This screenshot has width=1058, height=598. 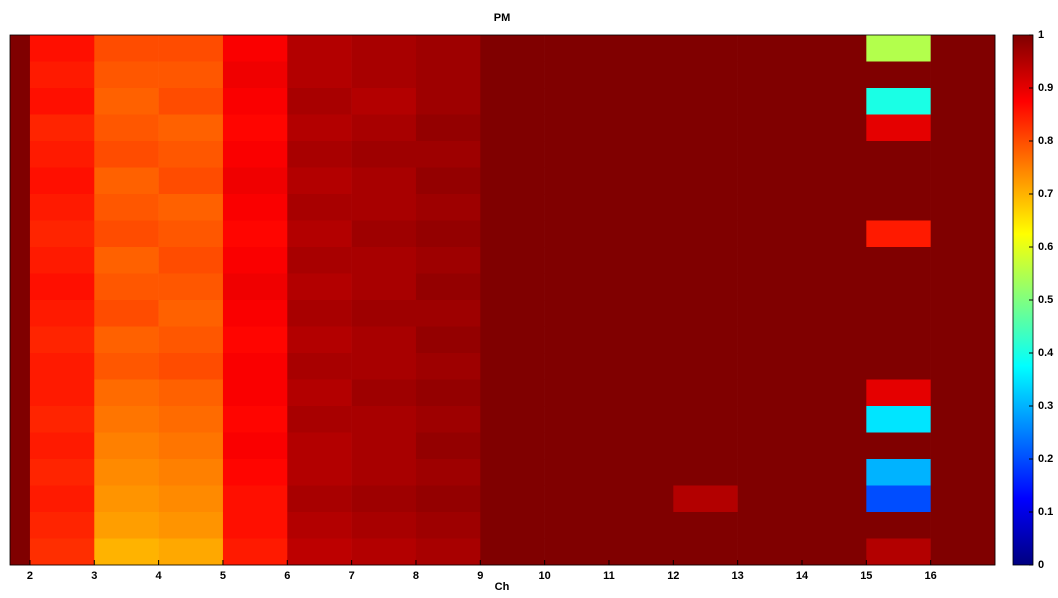 I want to click on x-tick-label: 10, so click(x=545, y=576).